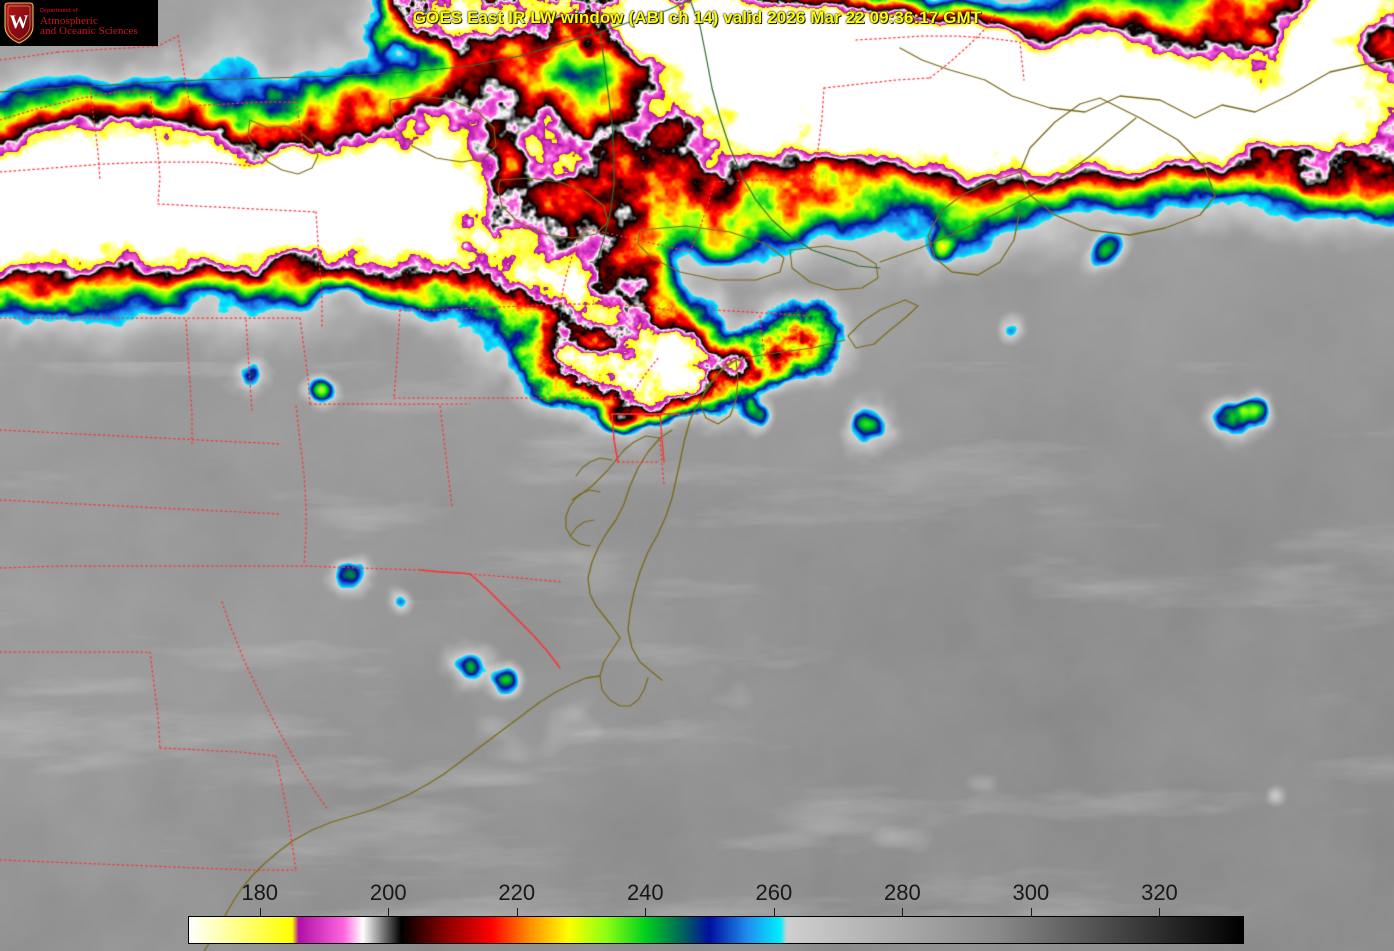  I want to click on uw-madison-crest-icon: W, so click(19, 23).